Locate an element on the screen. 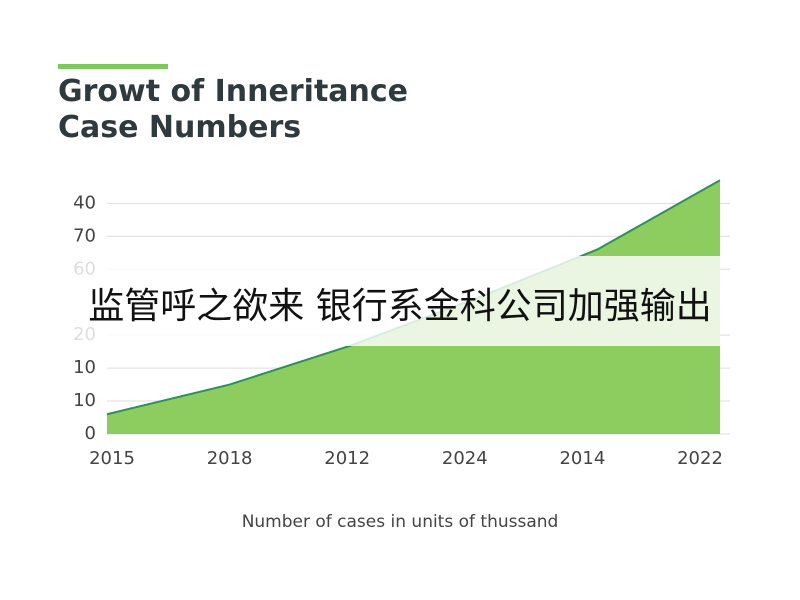  y-tick-label: 70 is located at coordinates (84, 235).